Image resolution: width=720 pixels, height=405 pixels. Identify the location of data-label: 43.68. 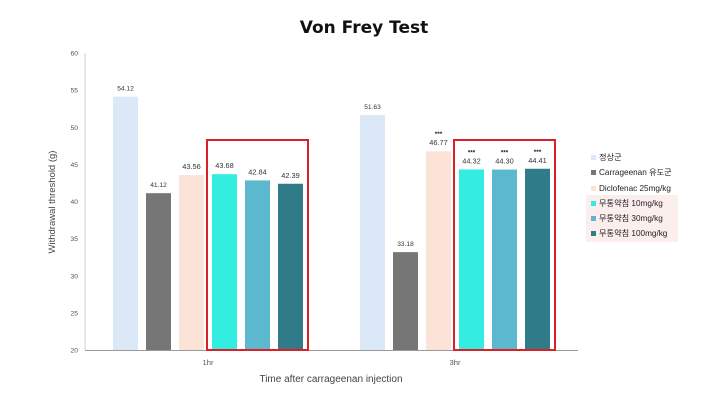
(224, 165).